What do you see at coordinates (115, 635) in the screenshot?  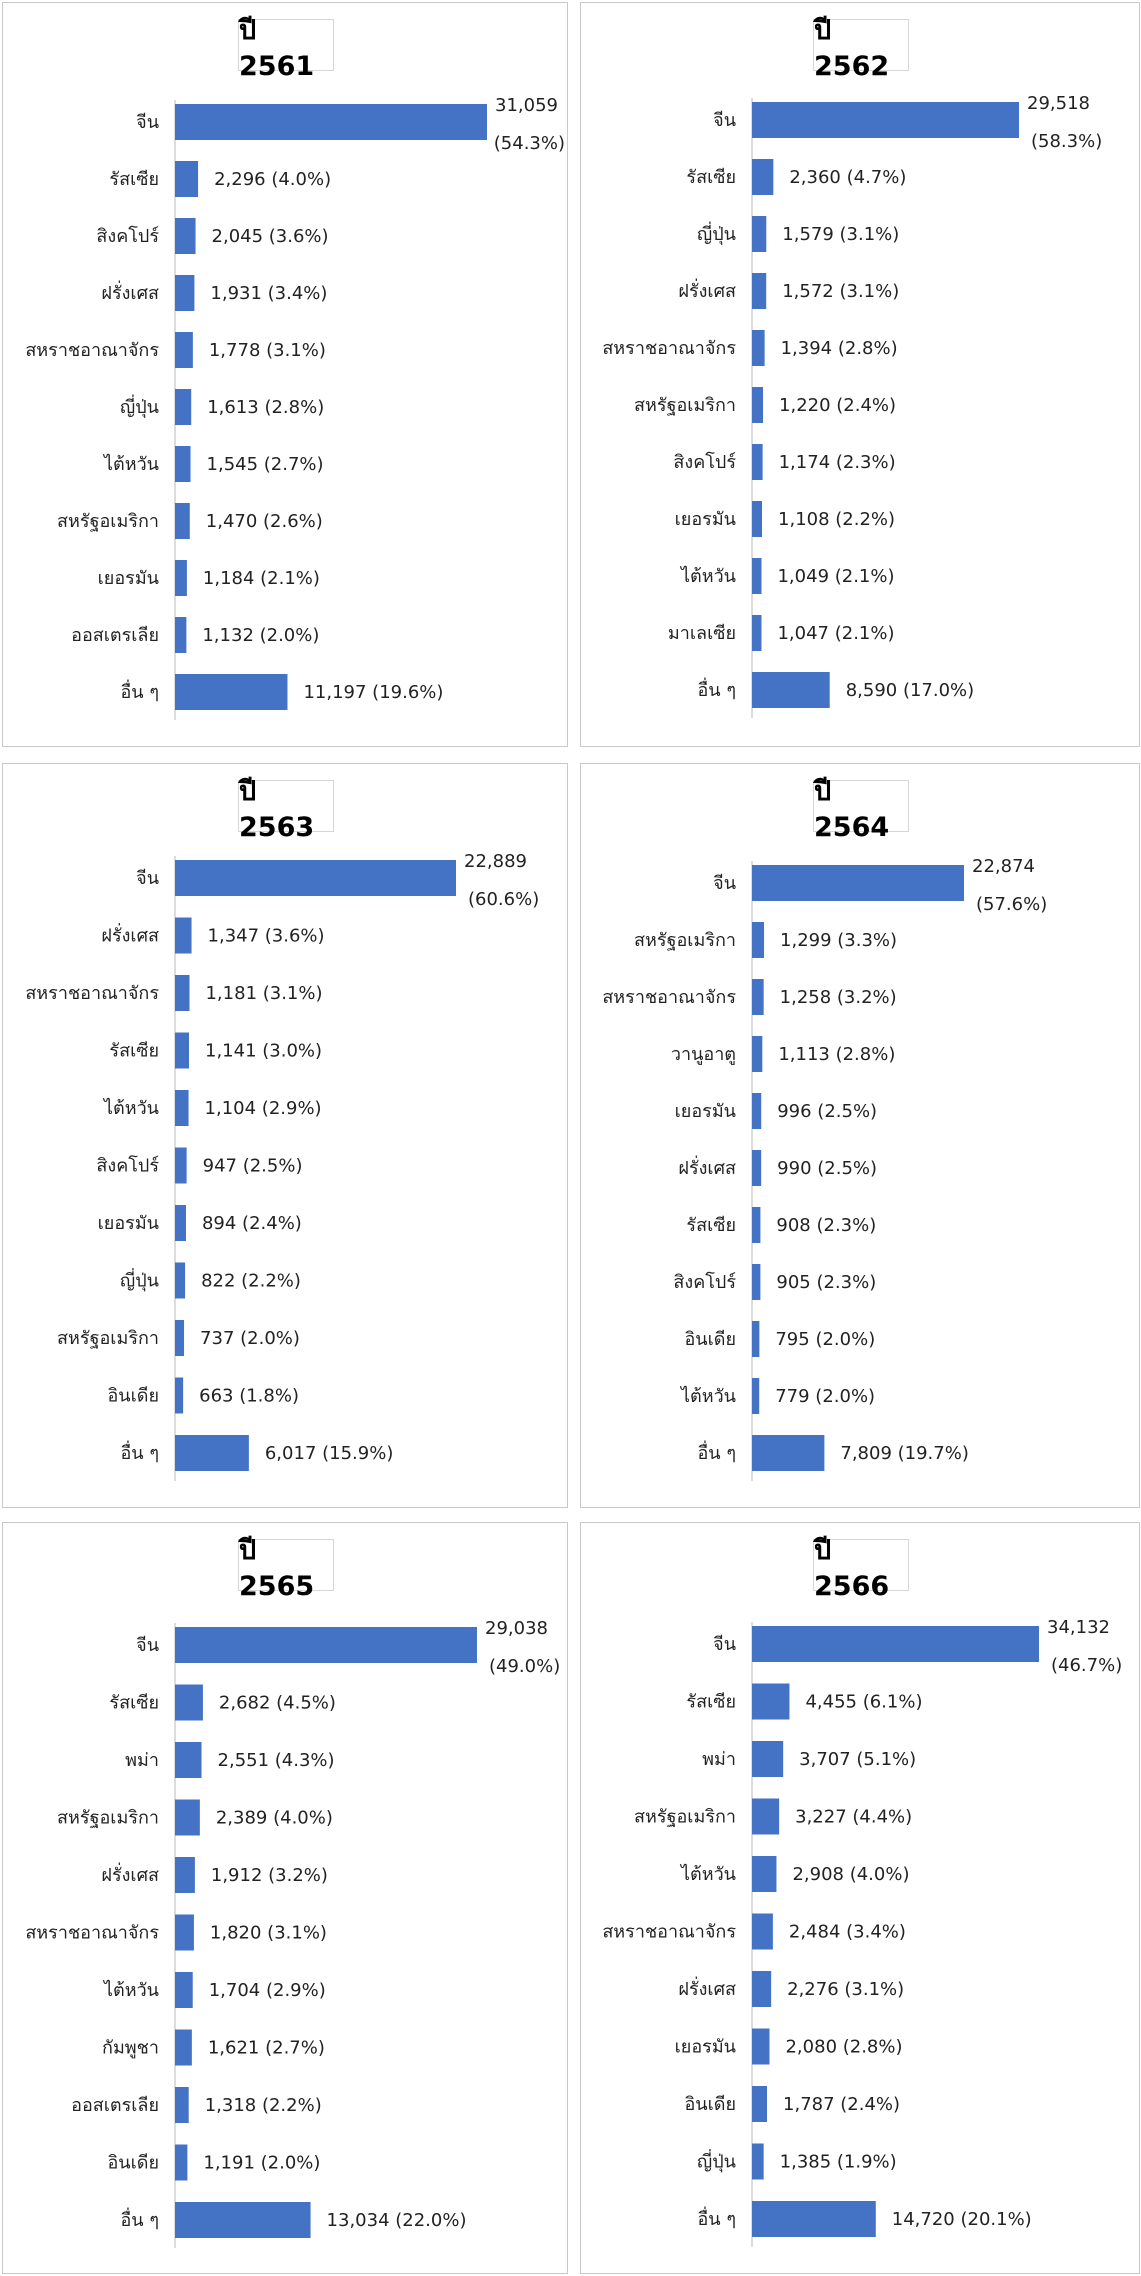 I see `category-label: ออสเตรเลีย` at bounding box center [115, 635].